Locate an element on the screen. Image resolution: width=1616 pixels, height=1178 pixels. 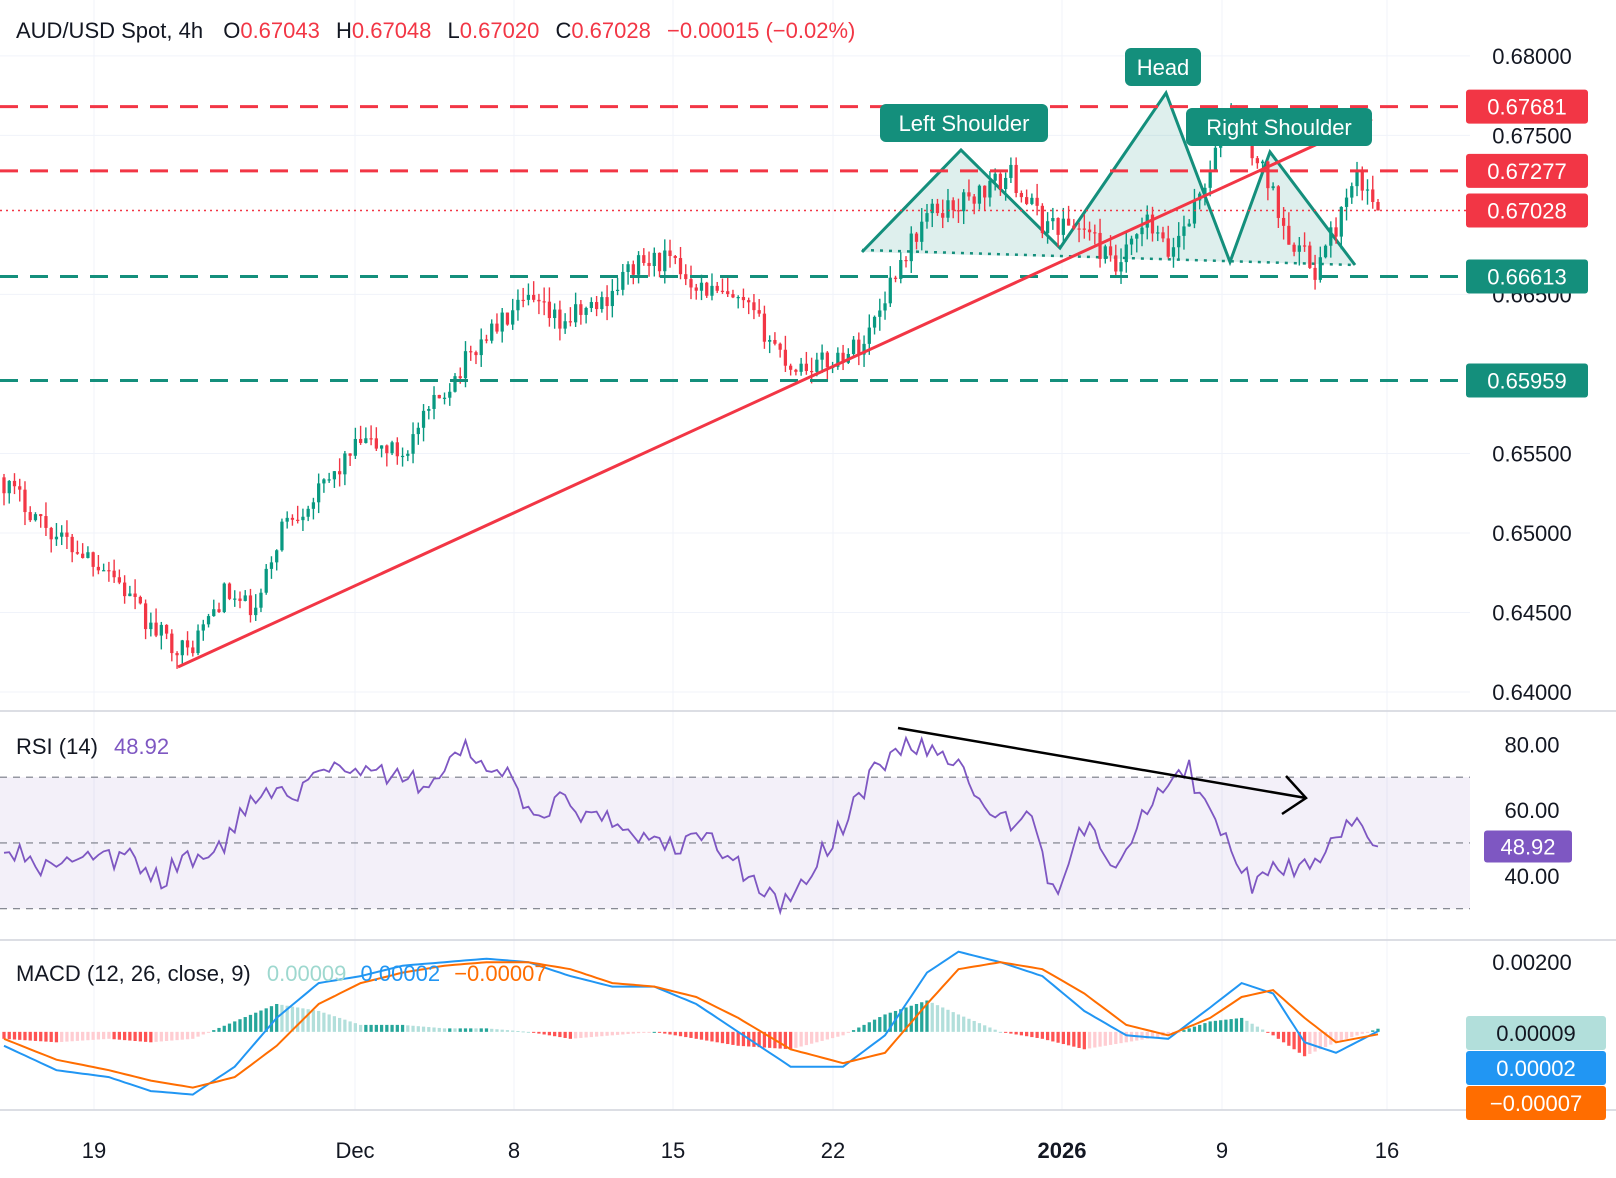
macd-histogram is located at coordinates (691, 1028).